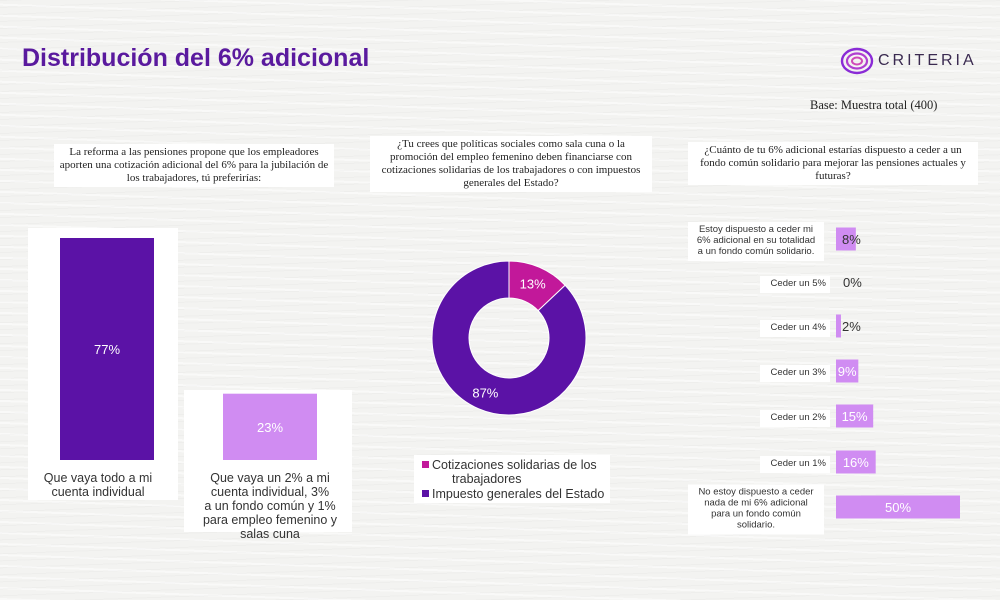 This screenshot has height=600, width=1000. Describe the element at coordinates (873, 105) in the screenshot. I see `base-note: Base: Muestra total (400)` at that location.